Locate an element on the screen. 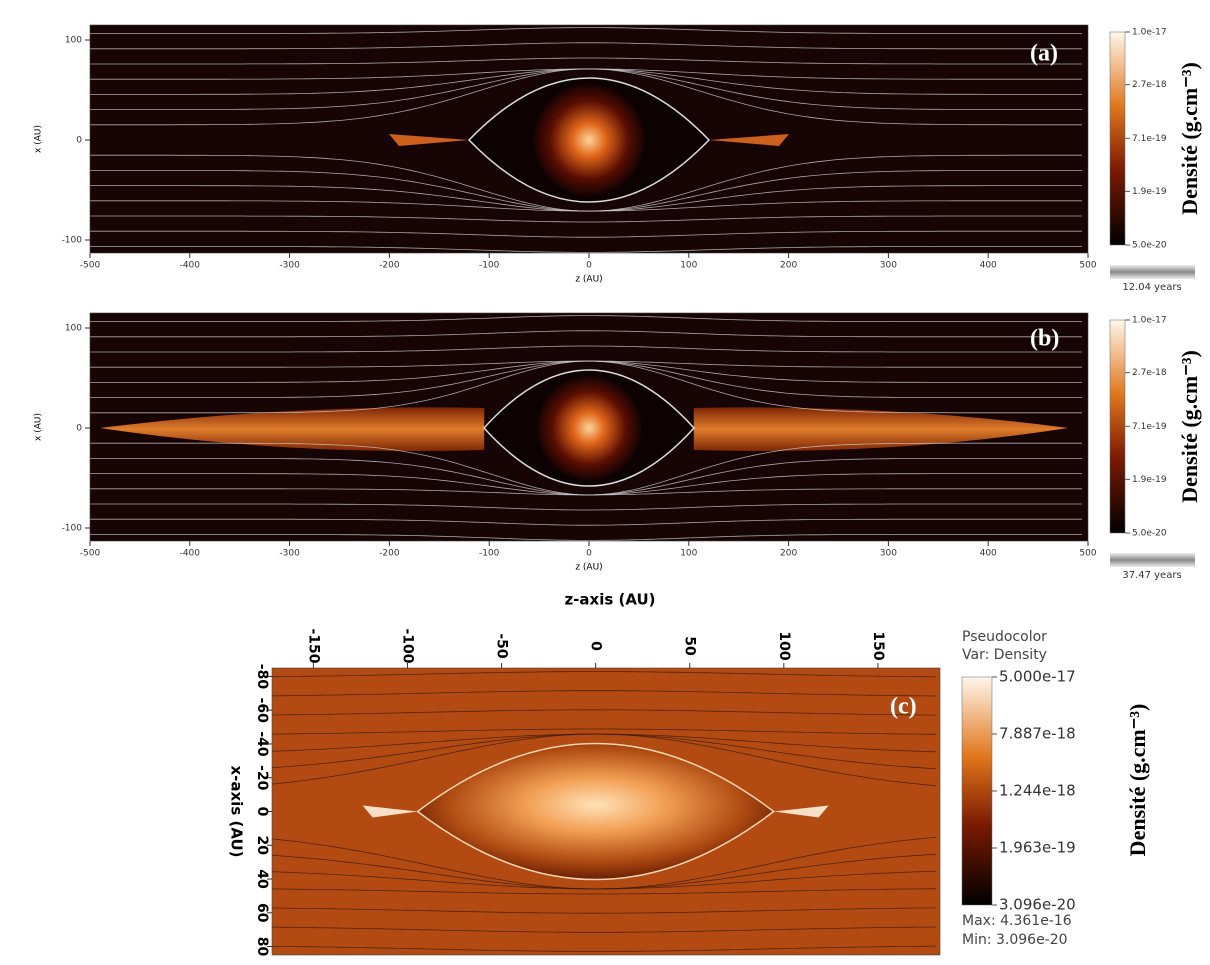 This screenshot has height=965, width=1210. y-tick-label: 60 is located at coordinates (262, 913).